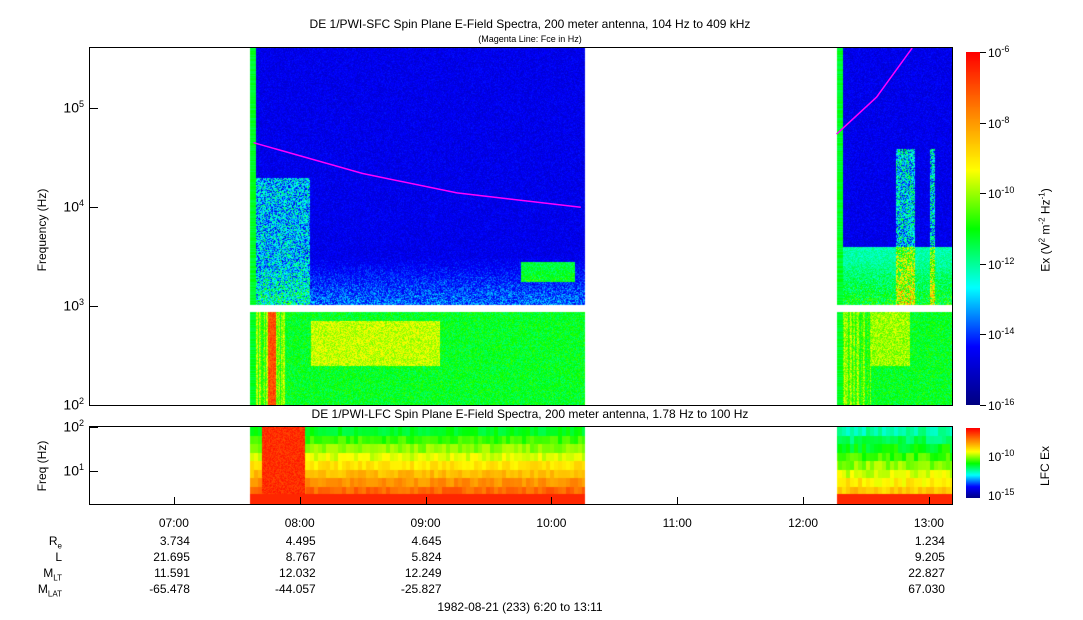 The image size is (1083, 620). Describe the element at coordinates (42, 466) in the screenshot. I see `lfc-ylabel: Freq (Hz)` at that location.